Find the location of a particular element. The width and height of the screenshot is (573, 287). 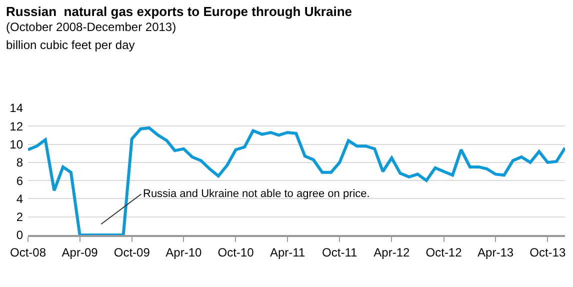

x-tick-label: Apr-13 is located at coordinates (496, 252).